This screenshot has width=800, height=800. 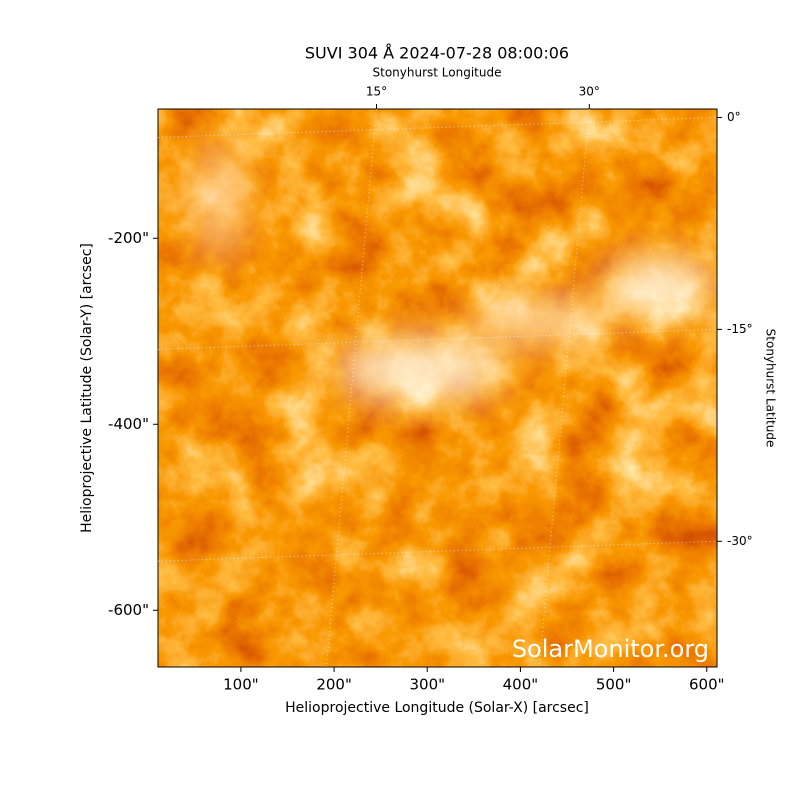 I want to click on watermark: SolarMonitor.org, so click(x=610, y=649).